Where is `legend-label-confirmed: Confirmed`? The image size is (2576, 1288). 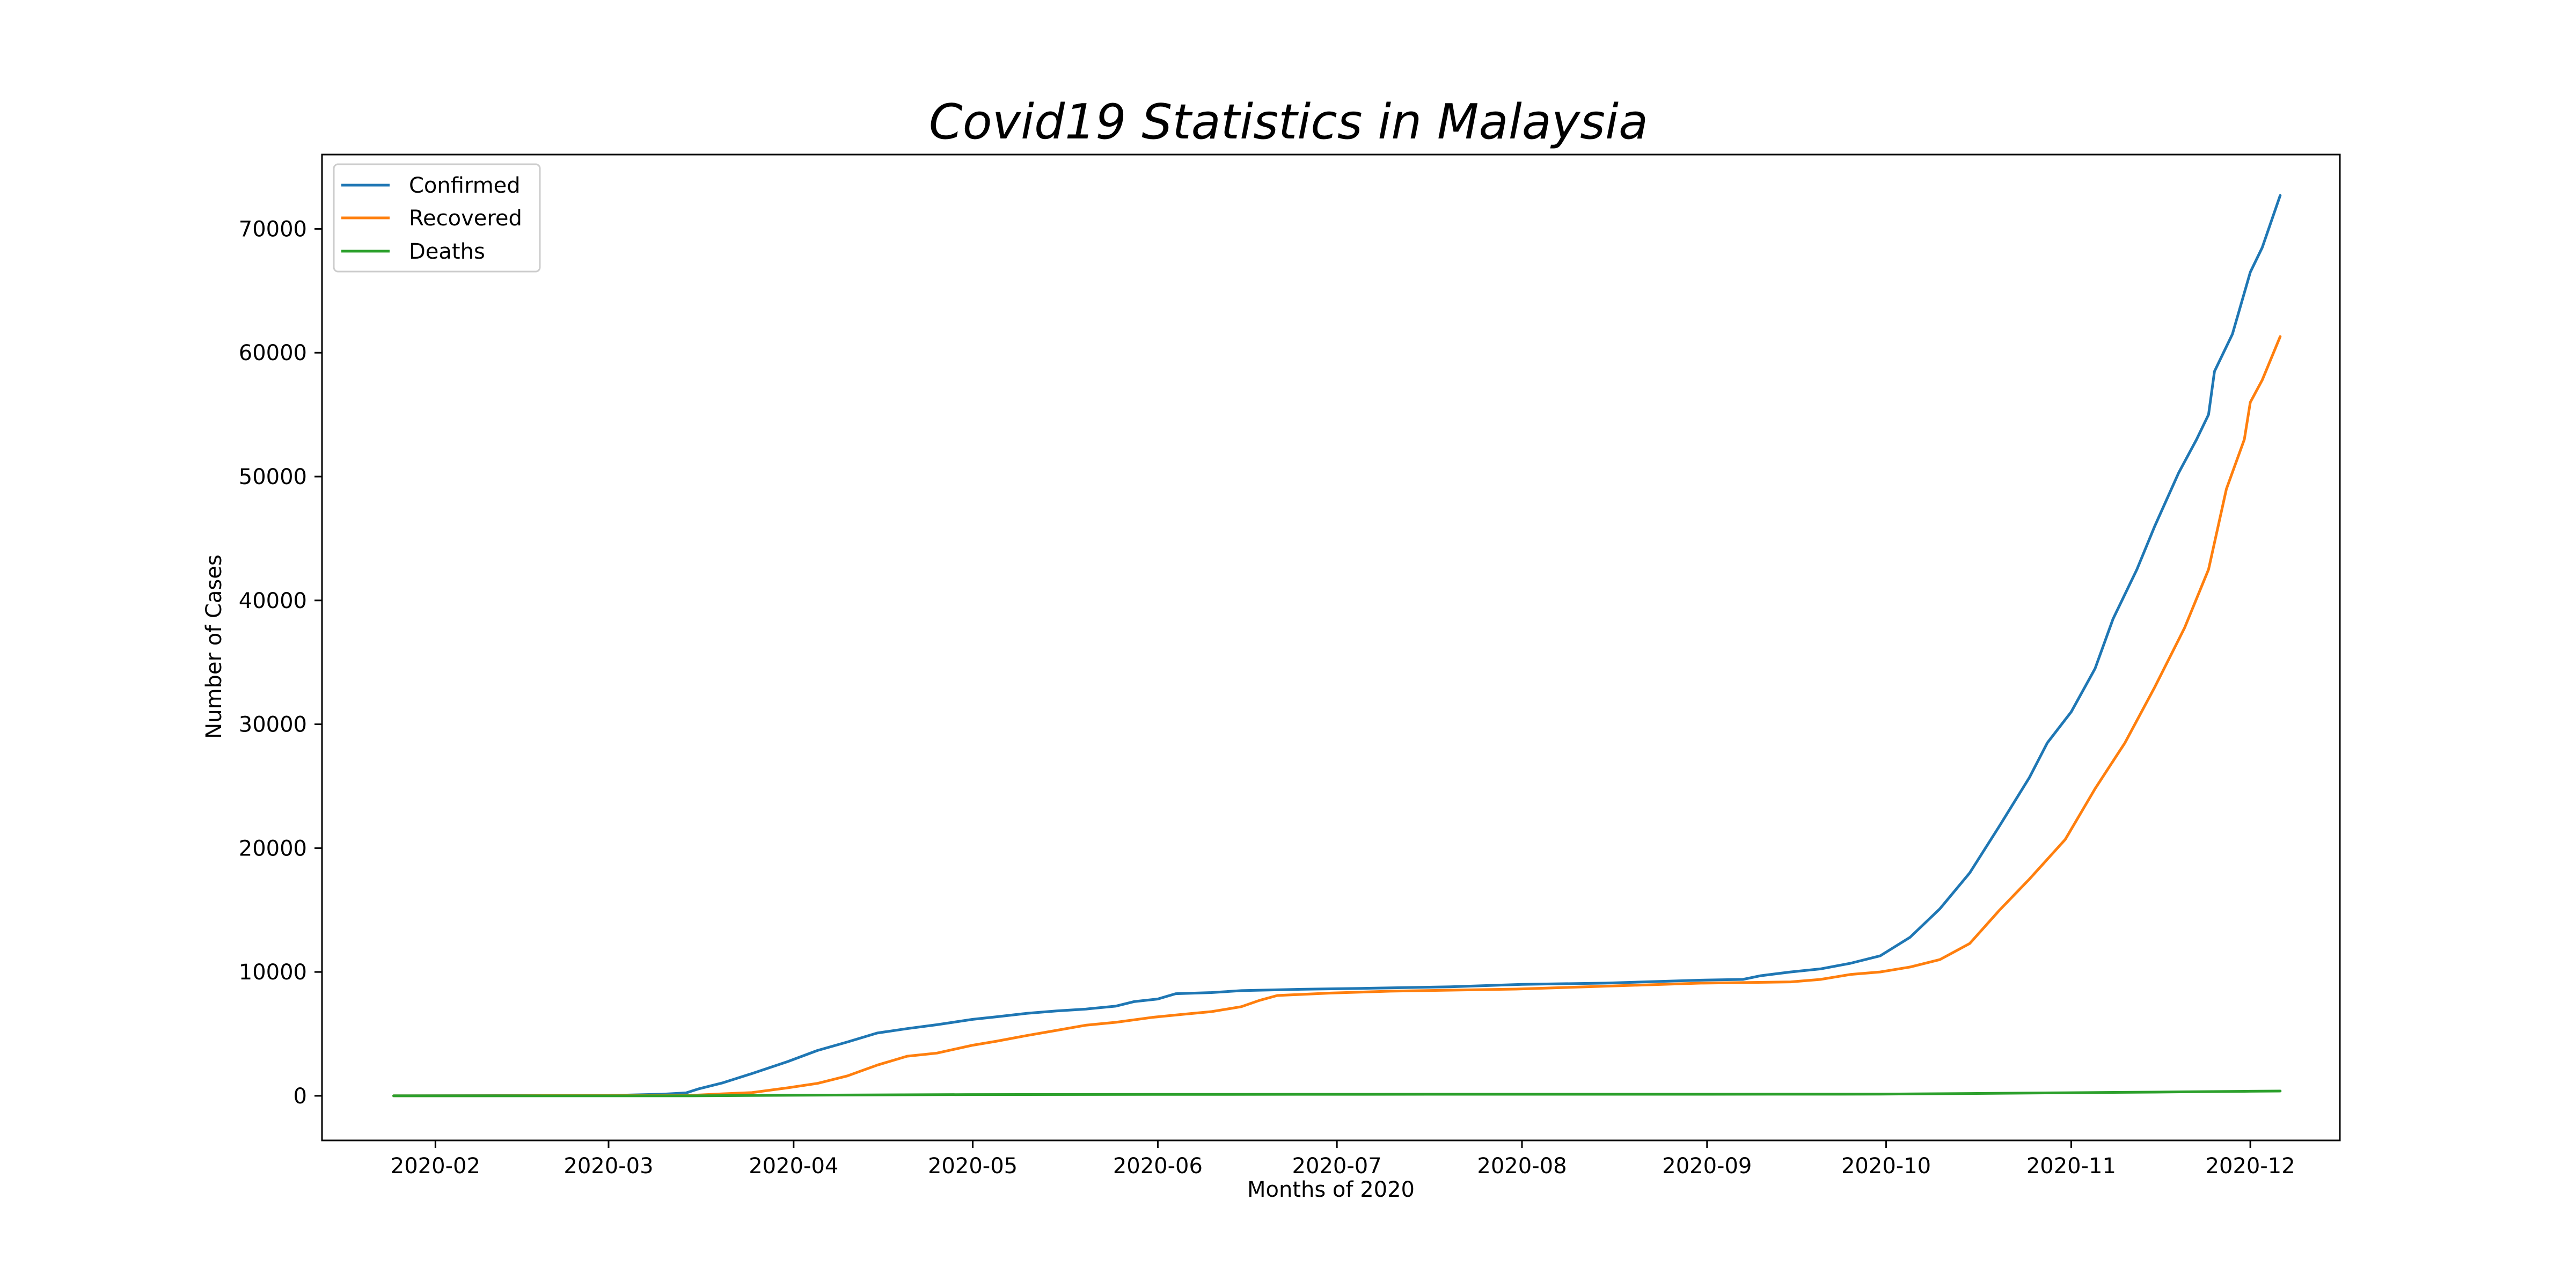
legend-label-confirmed: Confirmed is located at coordinates (465, 185).